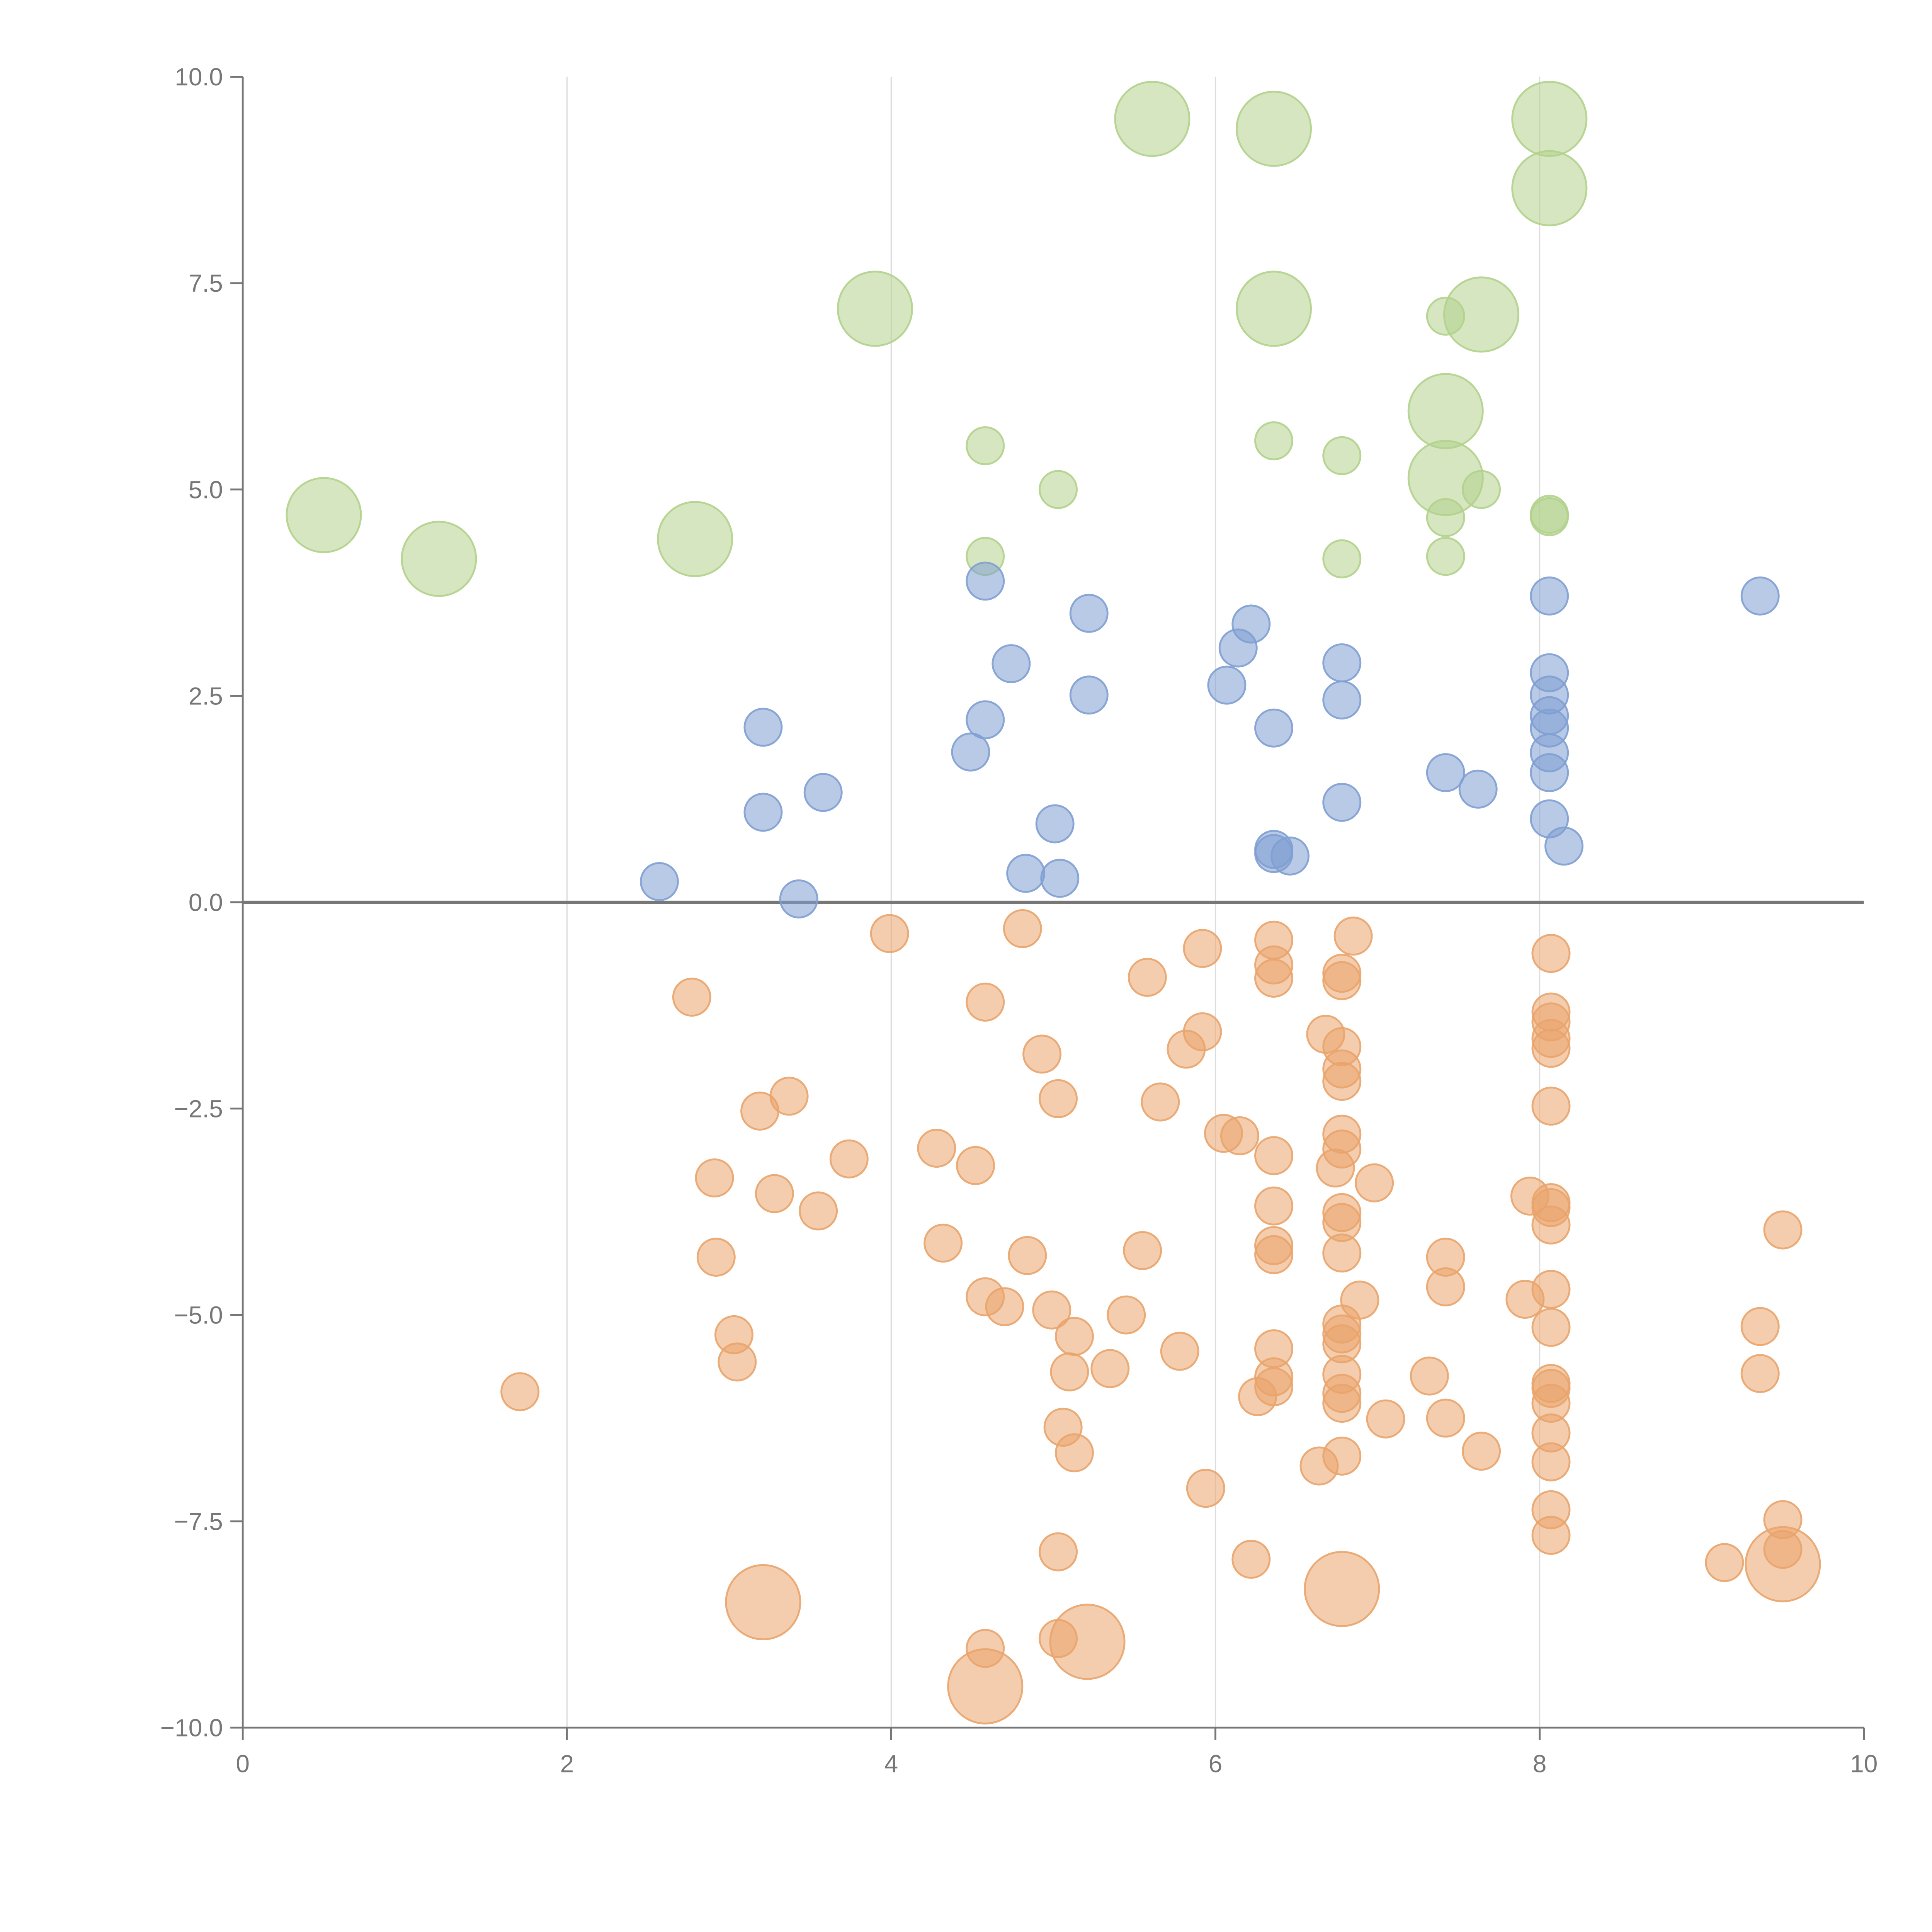 Image resolution: width=1932 pixels, height=1932 pixels. What do you see at coordinates (1216, 1764) in the screenshot?
I see `x-tick-label: 6` at bounding box center [1216, 1764].